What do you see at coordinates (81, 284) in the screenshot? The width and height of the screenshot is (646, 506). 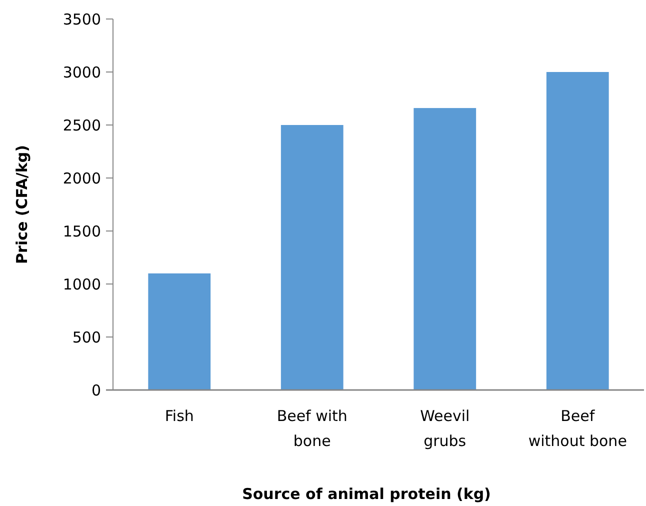 I see `y-tick-label: 1000` at bounding box center [81, 284].